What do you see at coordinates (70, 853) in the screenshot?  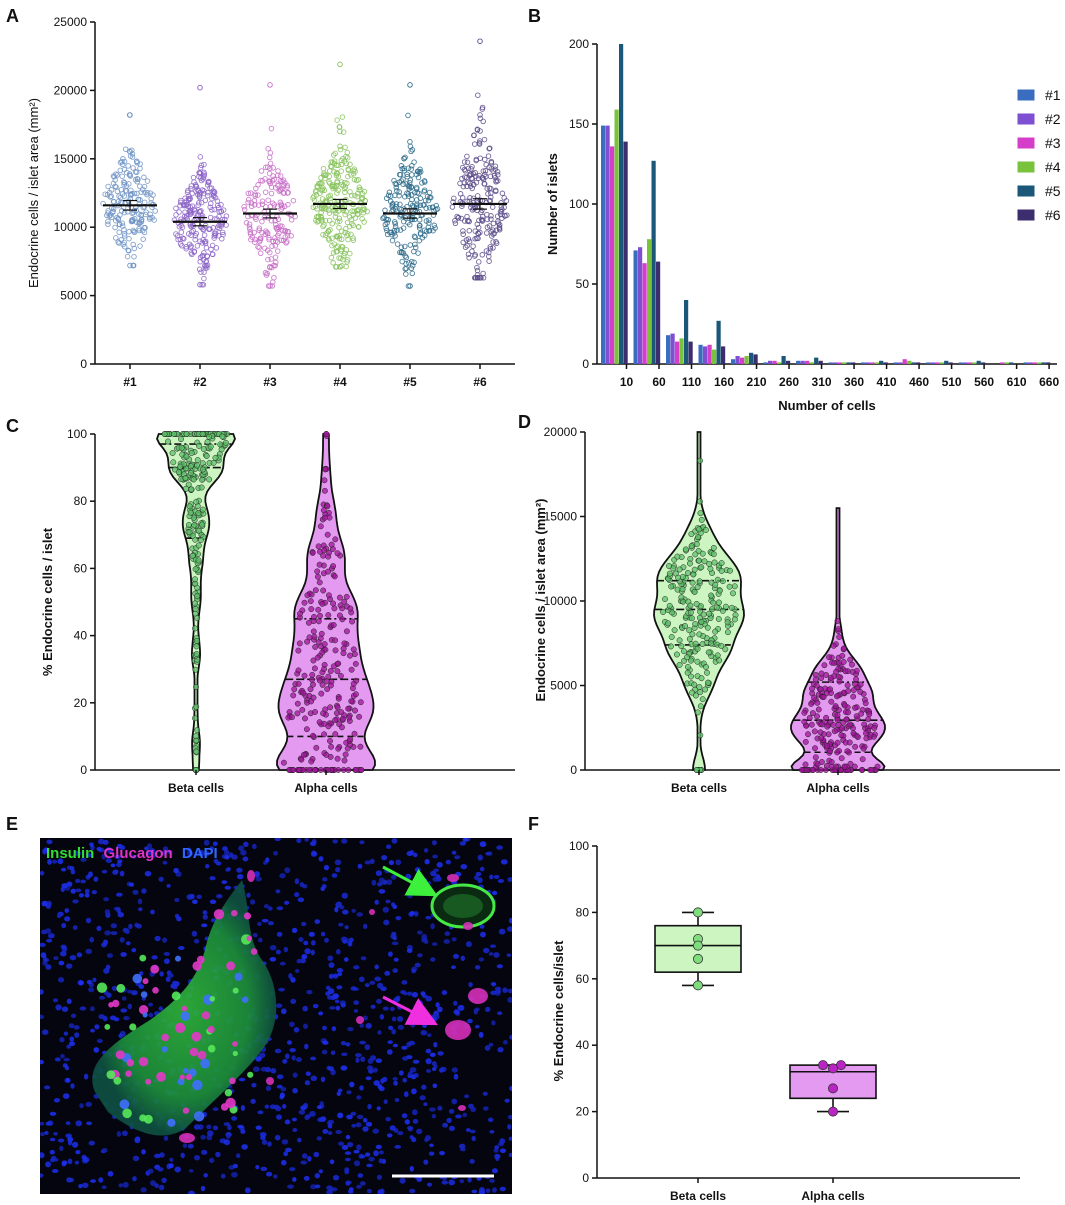 I see `legend-insulin: Insulin` at bounding box center [70, 853].